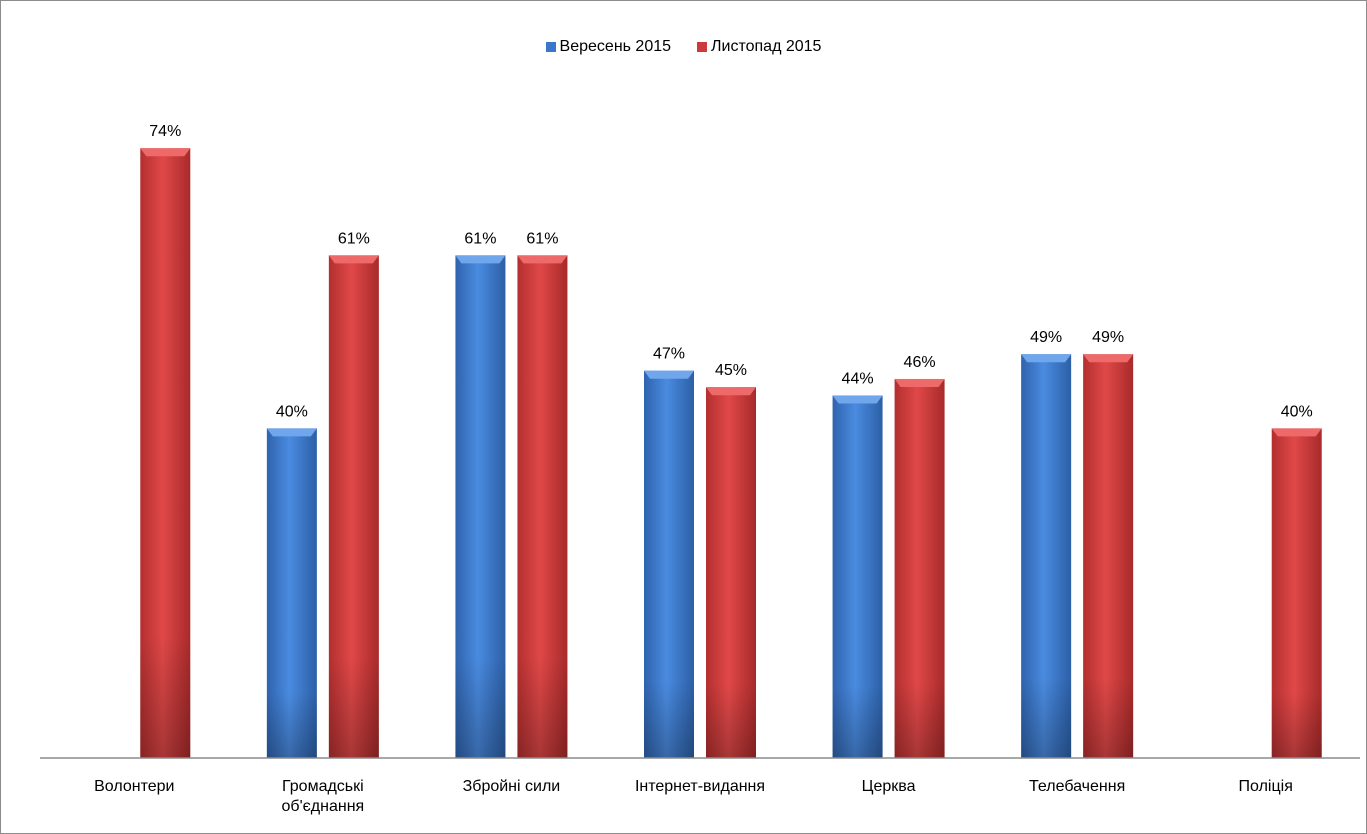  What do you see at coordinates (700, 786) in the screenshot?
I see `x-tick-label-3: Інтернет-видання` at bounding box center [700, 786].